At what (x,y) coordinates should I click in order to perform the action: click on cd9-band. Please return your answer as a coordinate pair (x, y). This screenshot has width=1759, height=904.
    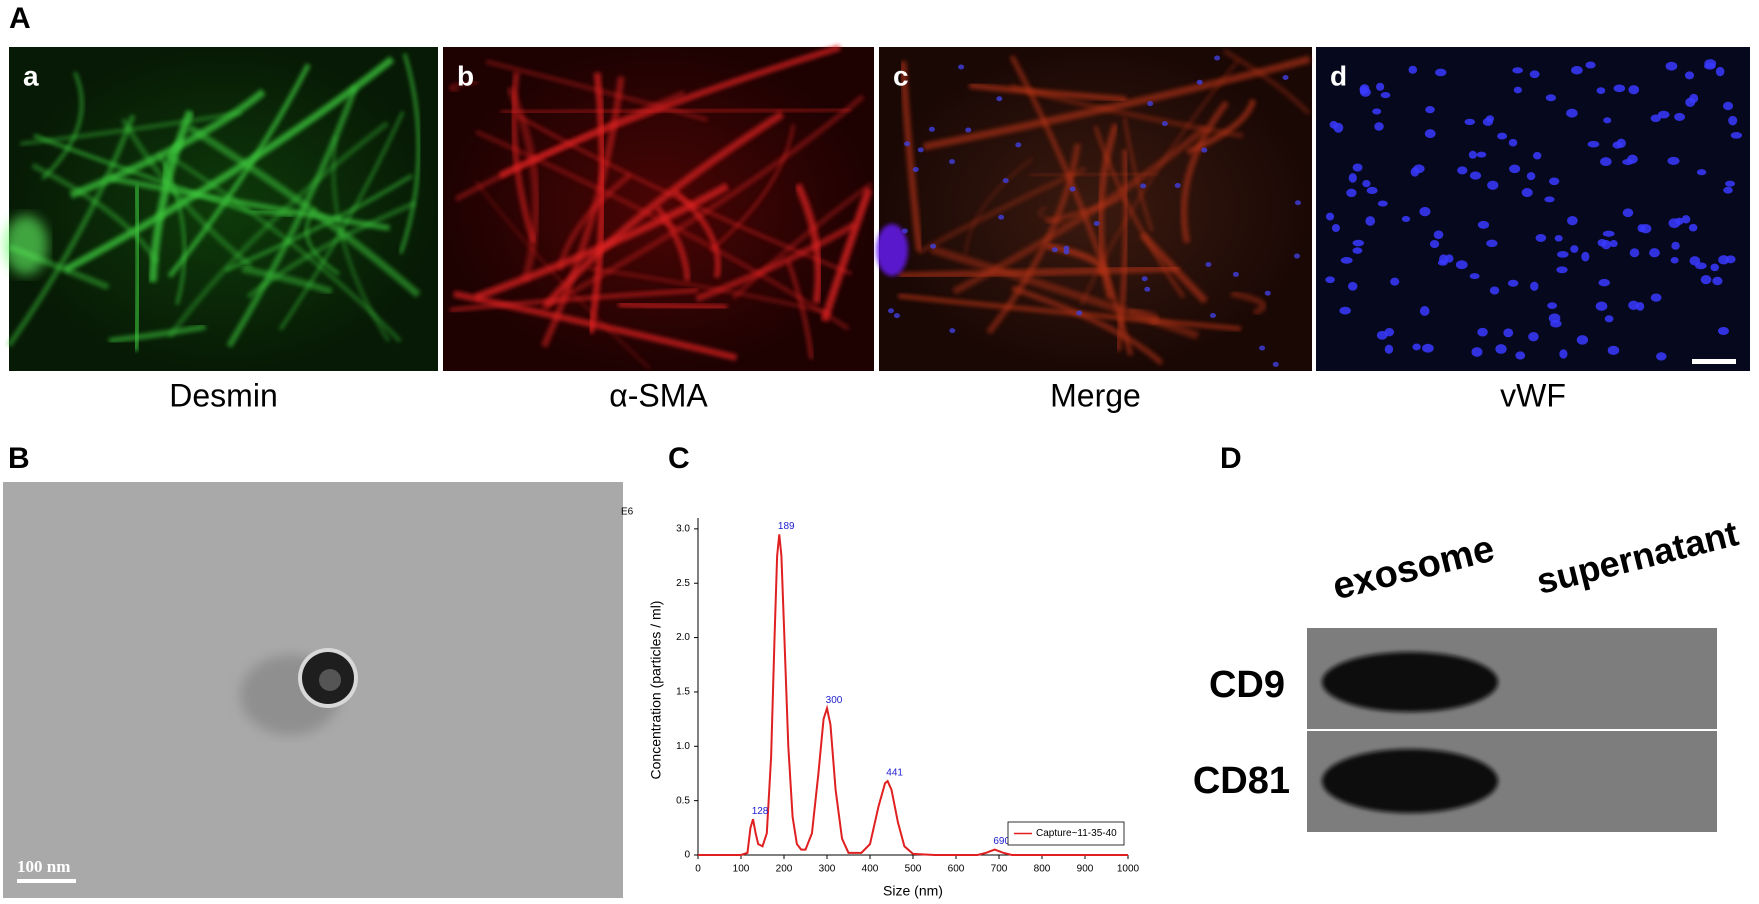
    Looking at the image, I should click on (1410, 682).